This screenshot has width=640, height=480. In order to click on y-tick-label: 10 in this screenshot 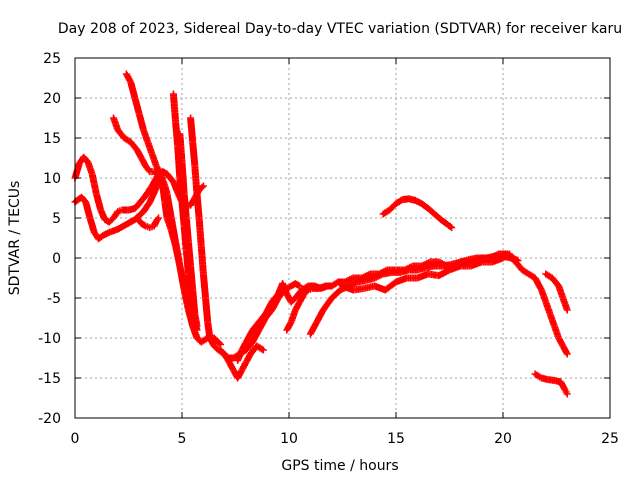, I will do `click(52, 179)`.